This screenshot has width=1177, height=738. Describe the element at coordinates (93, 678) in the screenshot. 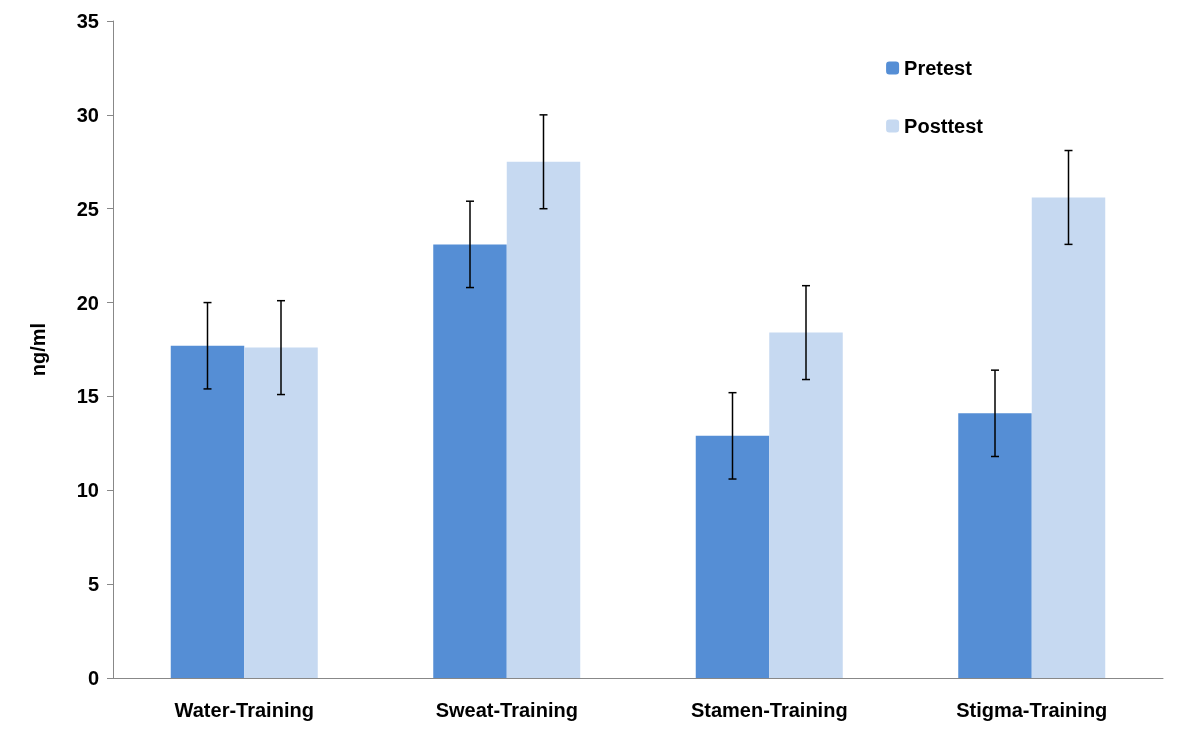

I see `y-tick-label: 0` at that location.